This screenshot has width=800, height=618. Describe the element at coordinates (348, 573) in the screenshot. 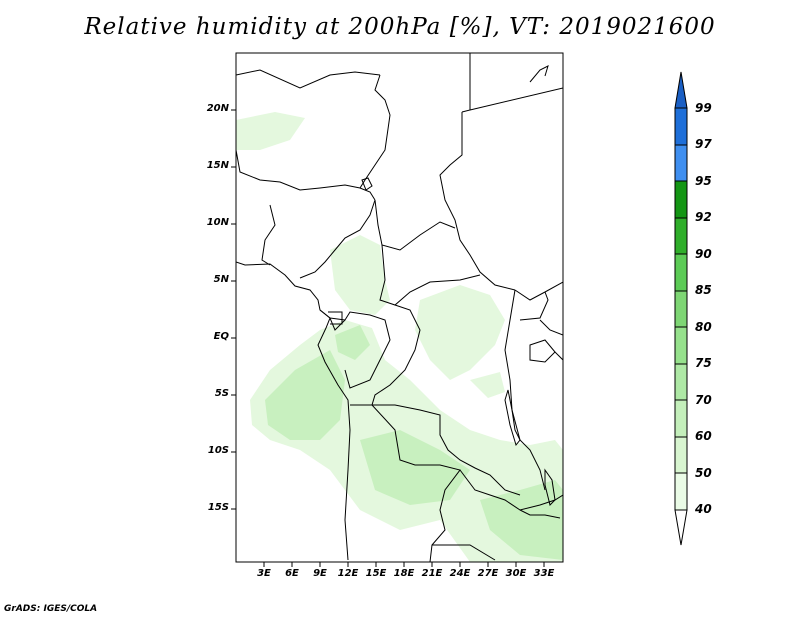

I see `lon-label: 12E` at that location.